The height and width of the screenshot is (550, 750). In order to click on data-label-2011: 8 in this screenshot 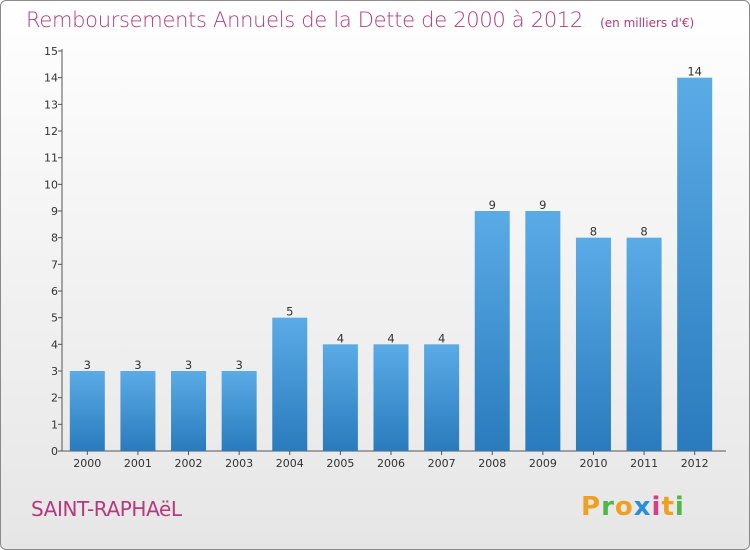, I will do `click(643, 232)`.